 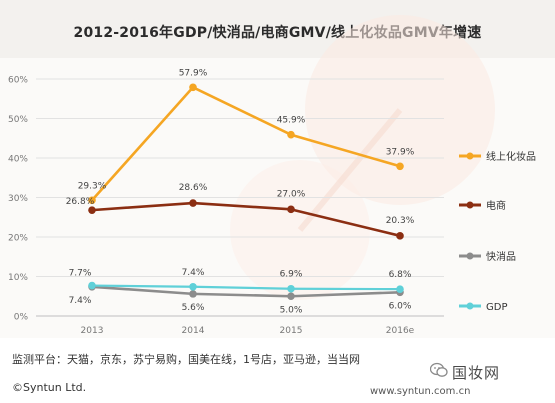 I want to click on y-axis-ticks: 0% 10% 20% 30% 40% 50% 60%, so click(x=18, y=199).